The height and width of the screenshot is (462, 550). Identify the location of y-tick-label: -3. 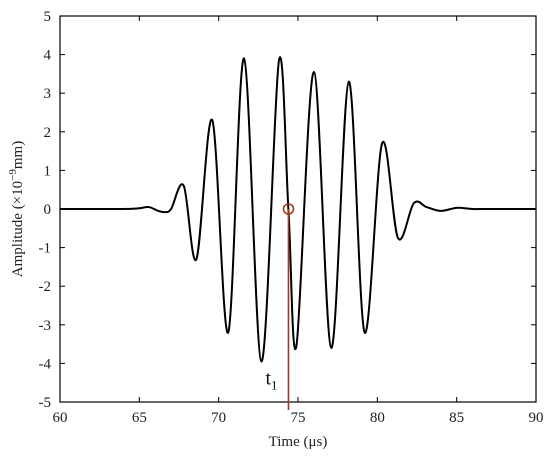
(45, 326).